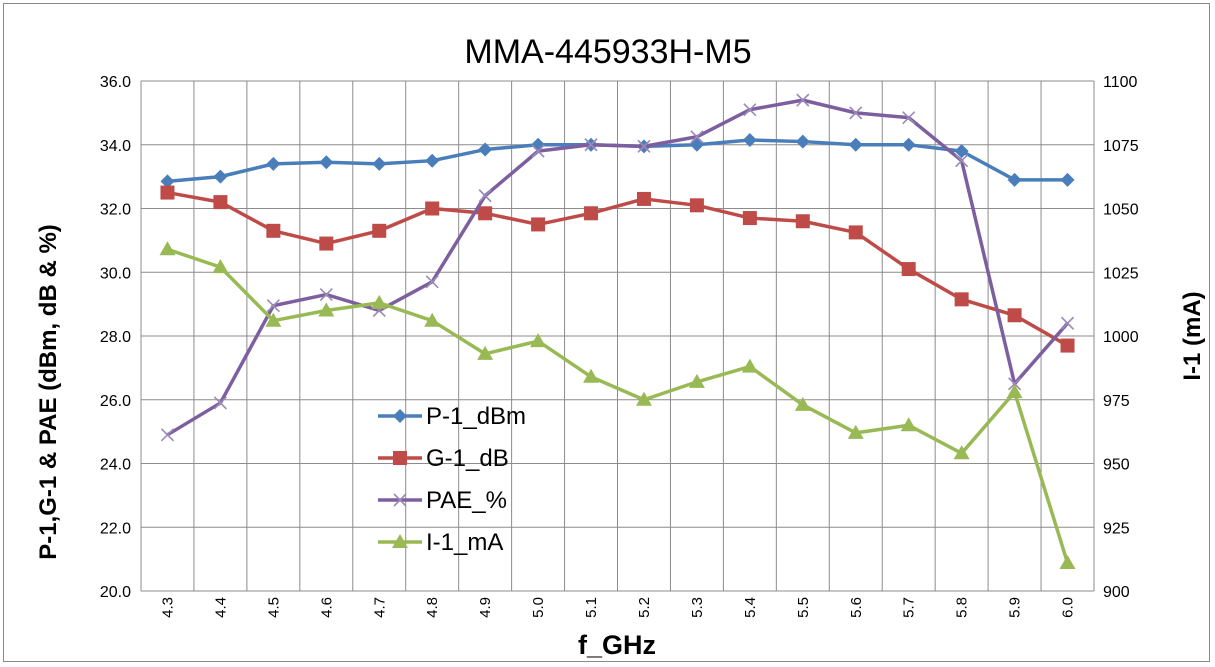  Describe the element at coordinates (115, 337) in the screenshot. I see `y-tick-label-left: 28.0` at that location.